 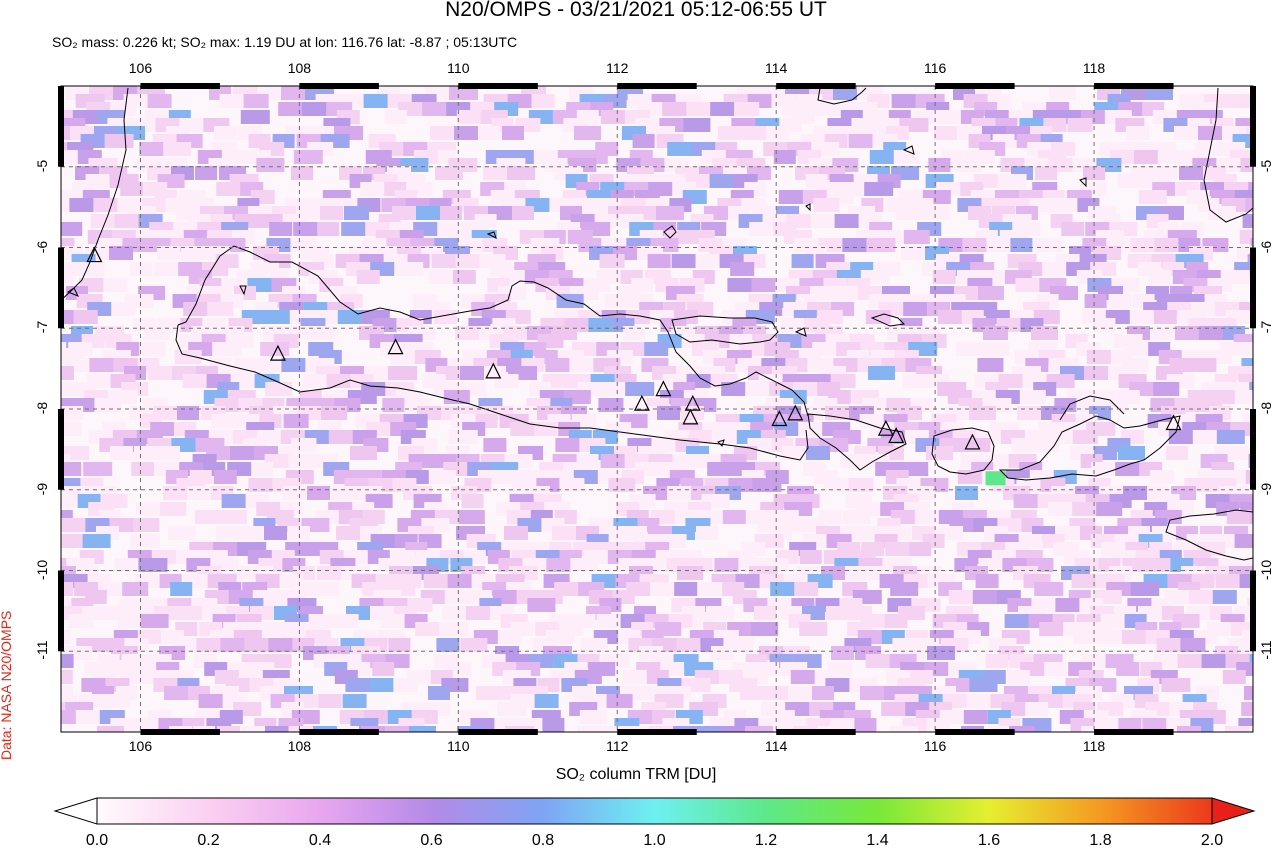 I want to click on colorbar-tick-label: 2.0, so click(x=1212, y=840).